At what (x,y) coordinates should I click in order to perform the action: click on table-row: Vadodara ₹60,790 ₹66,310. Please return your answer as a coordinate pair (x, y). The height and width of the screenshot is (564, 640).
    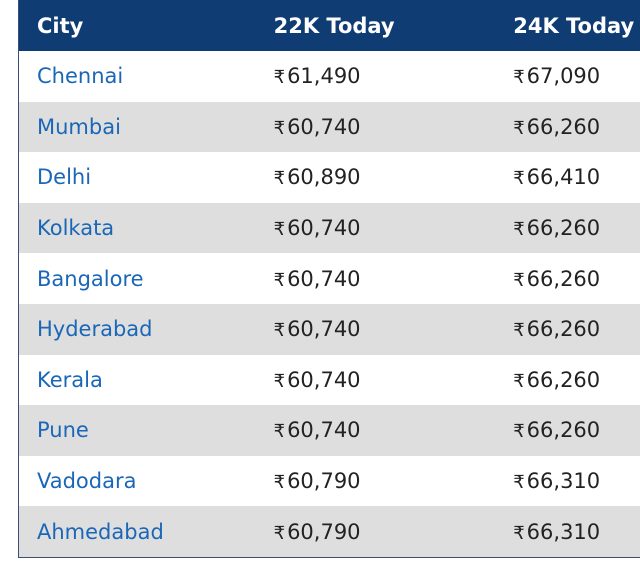
    Looking at the image, I should click on (329, 481).